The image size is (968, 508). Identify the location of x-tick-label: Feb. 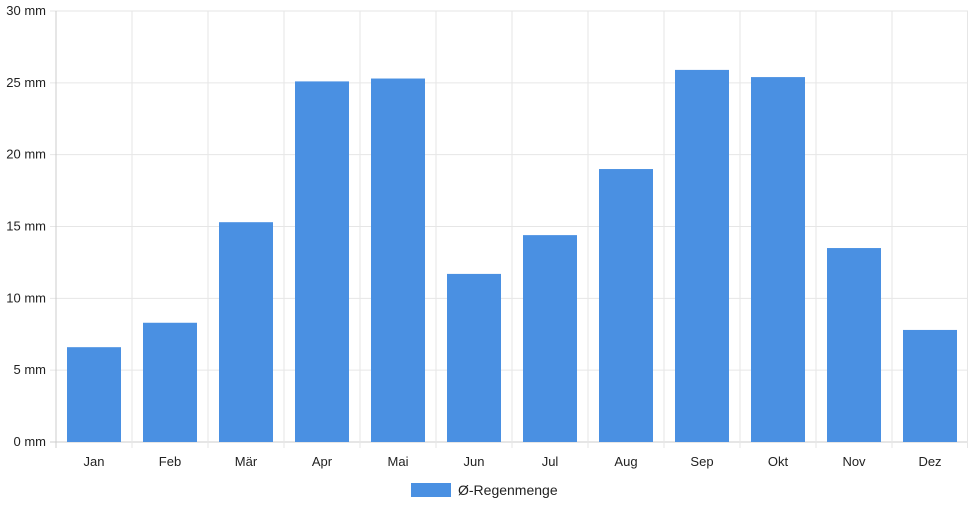
(170, 461).